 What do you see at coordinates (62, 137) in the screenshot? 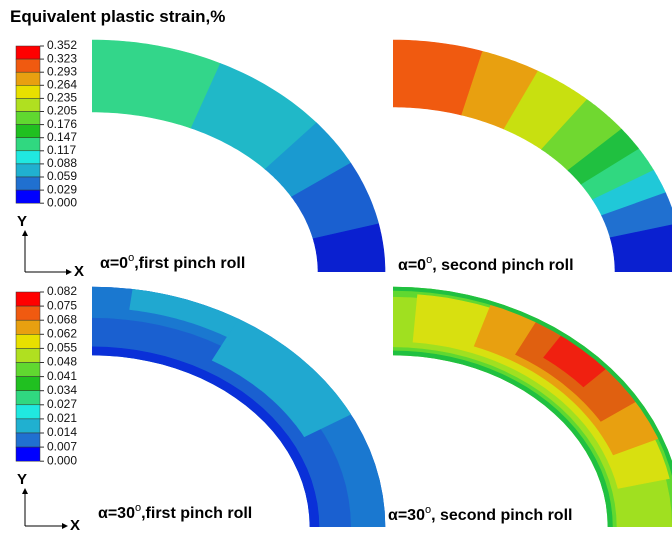
I see `legend-label: 0.147` at bounding box center [62, 137].